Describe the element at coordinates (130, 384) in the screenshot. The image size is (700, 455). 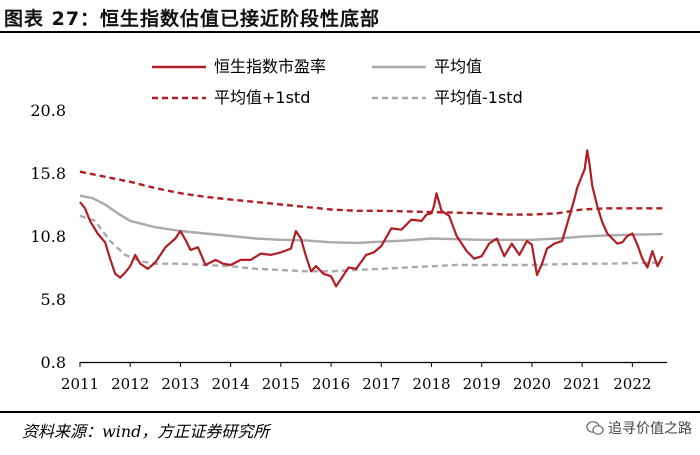
I see `x-tick-label-1: 2012` at that location.